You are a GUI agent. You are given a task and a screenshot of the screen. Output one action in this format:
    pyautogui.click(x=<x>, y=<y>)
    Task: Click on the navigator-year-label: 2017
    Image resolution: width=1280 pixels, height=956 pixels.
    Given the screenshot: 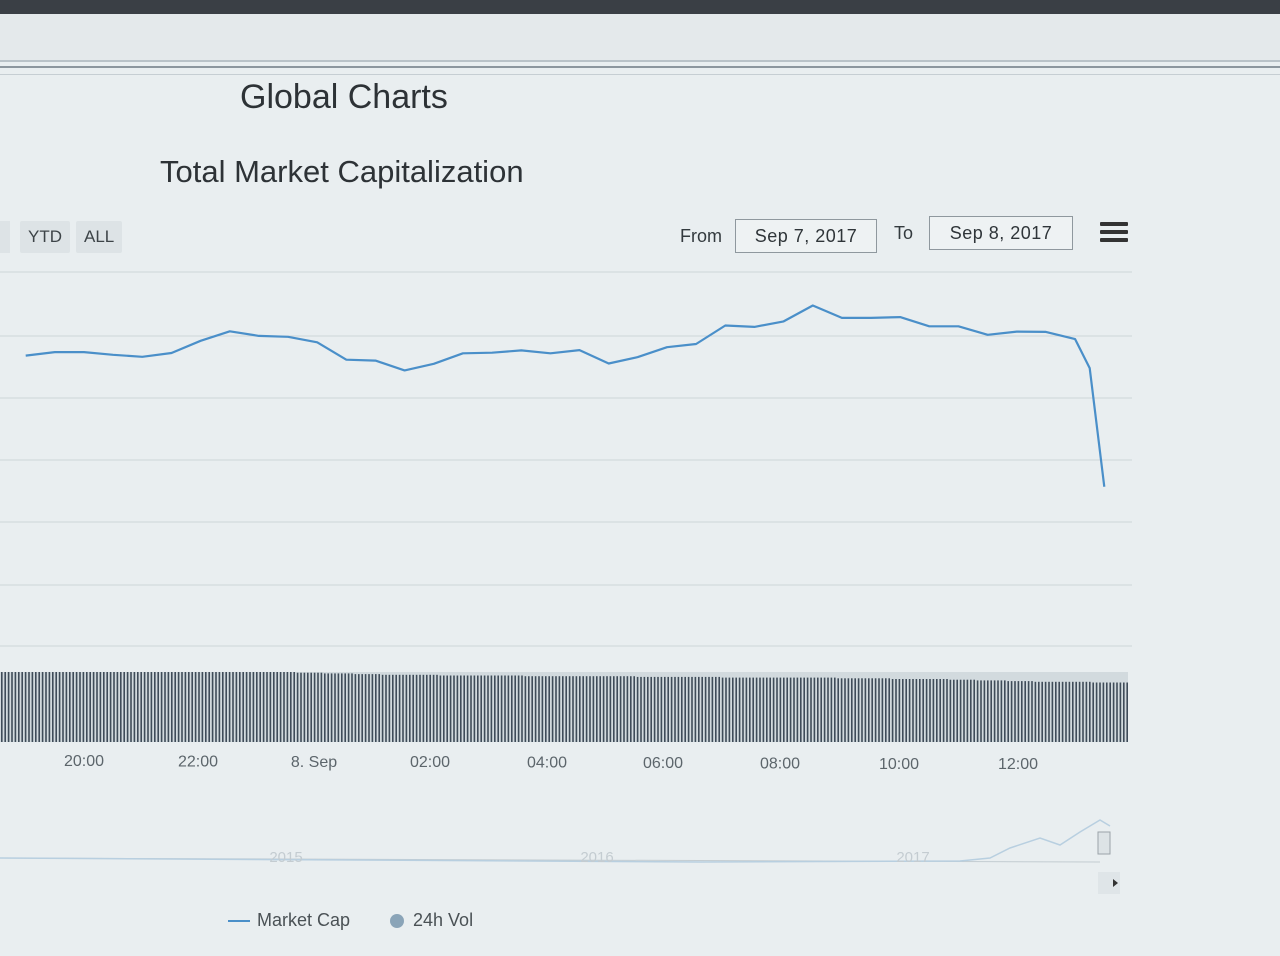 What is the action you would take?
    pyautogui.click(x=912, y=857)
    